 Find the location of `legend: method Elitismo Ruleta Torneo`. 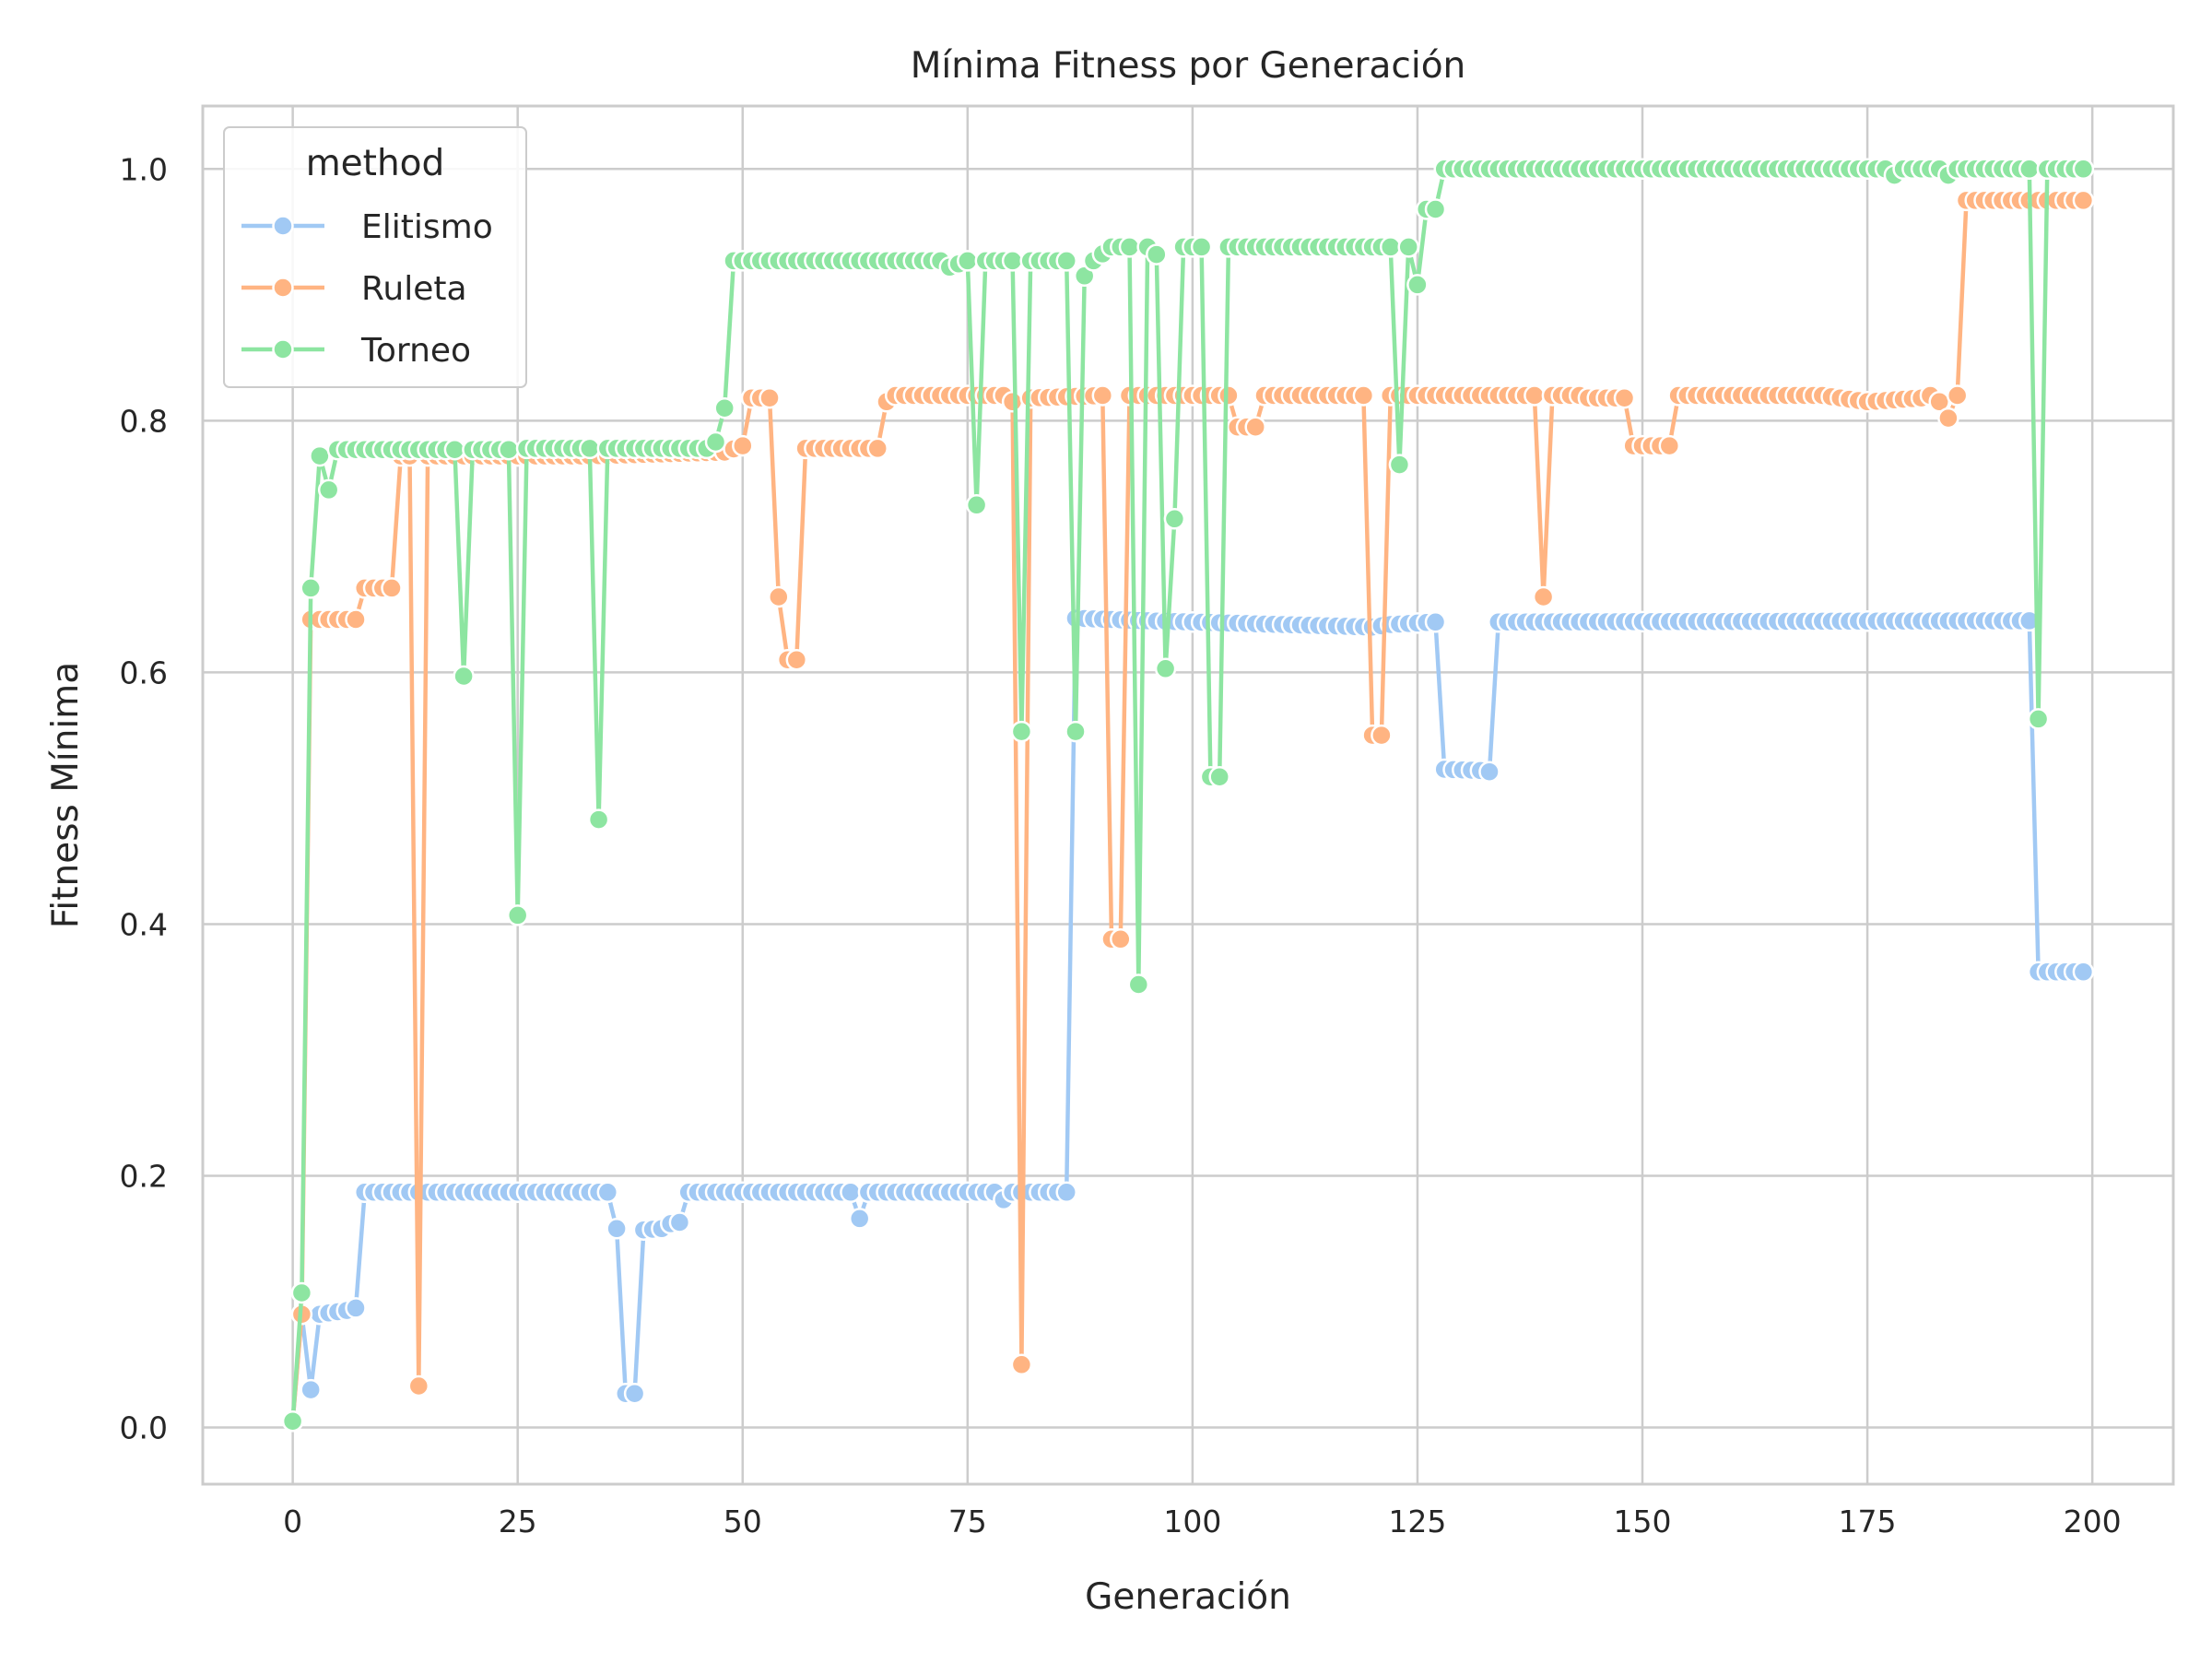

legend: method Elitismo Ruleta Torneo is located at coordinates (375, 257).